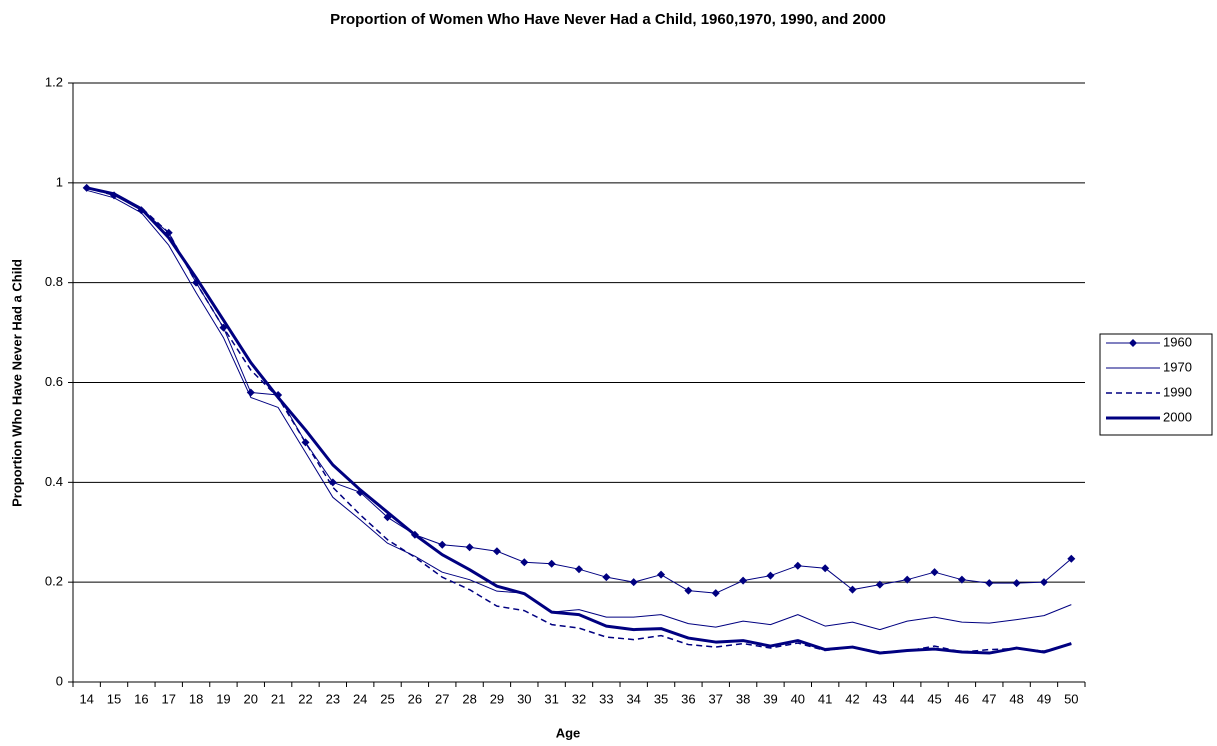 The width and height of the screenshot is (1217, 746). Describe the element at coordinates (688, 698) in the screenshot. I see `x-tick-label: 36` at that location.